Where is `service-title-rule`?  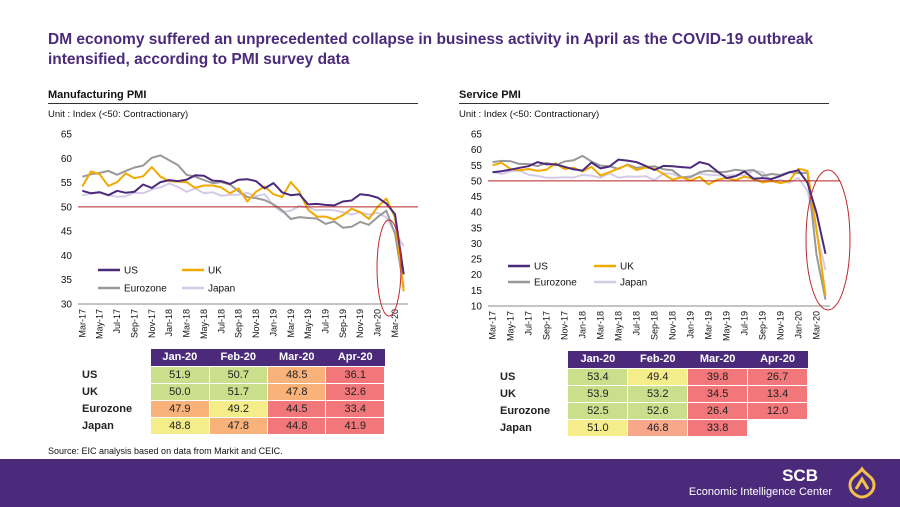 service-title-rule is located at coordinates (644, 103).